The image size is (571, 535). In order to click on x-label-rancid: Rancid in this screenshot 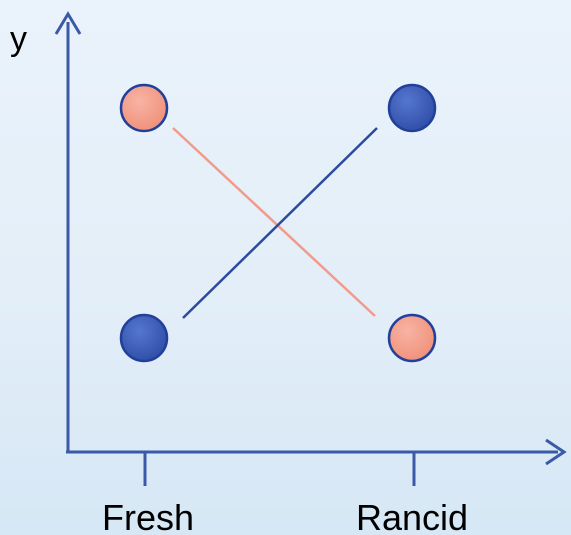, I will do `click(412, 516)`.